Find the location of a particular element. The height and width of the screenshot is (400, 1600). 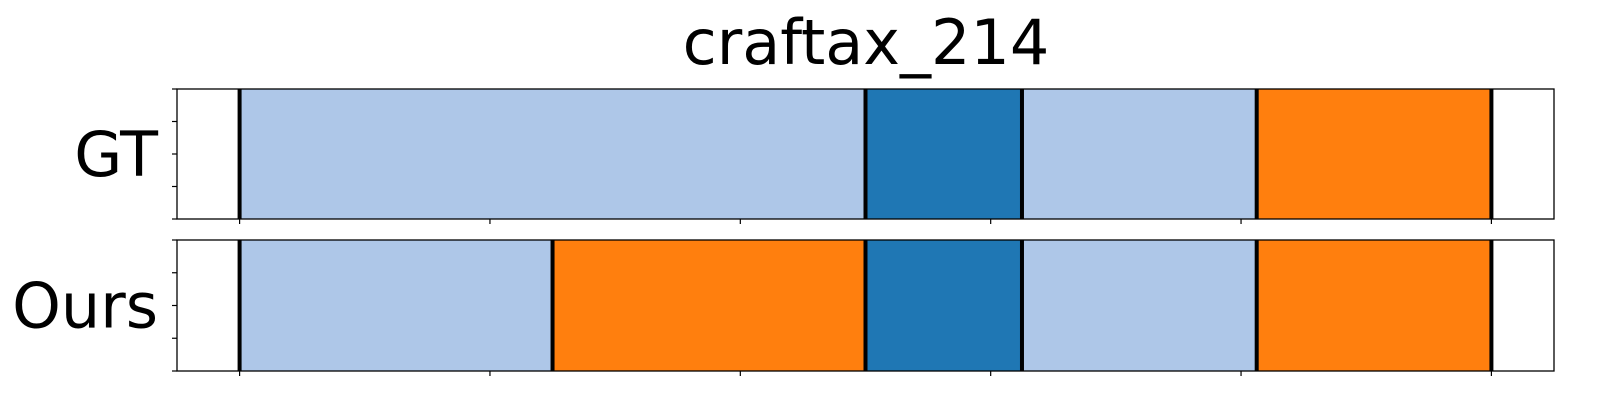

chart-title: craftax_214 is located at coordinates (866, 42).